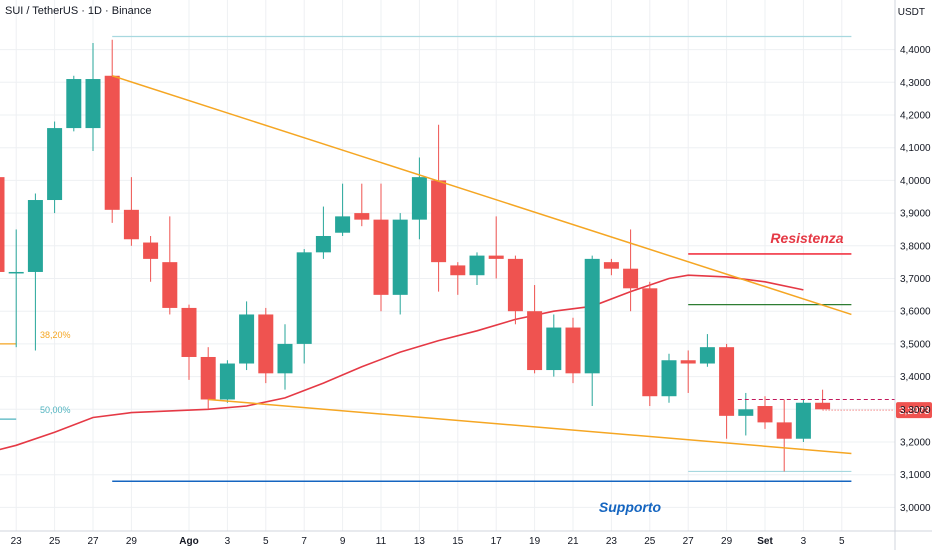 The image size is (932, 550). I want to click on y-tick-label: 4,4000, so click(915, 50).